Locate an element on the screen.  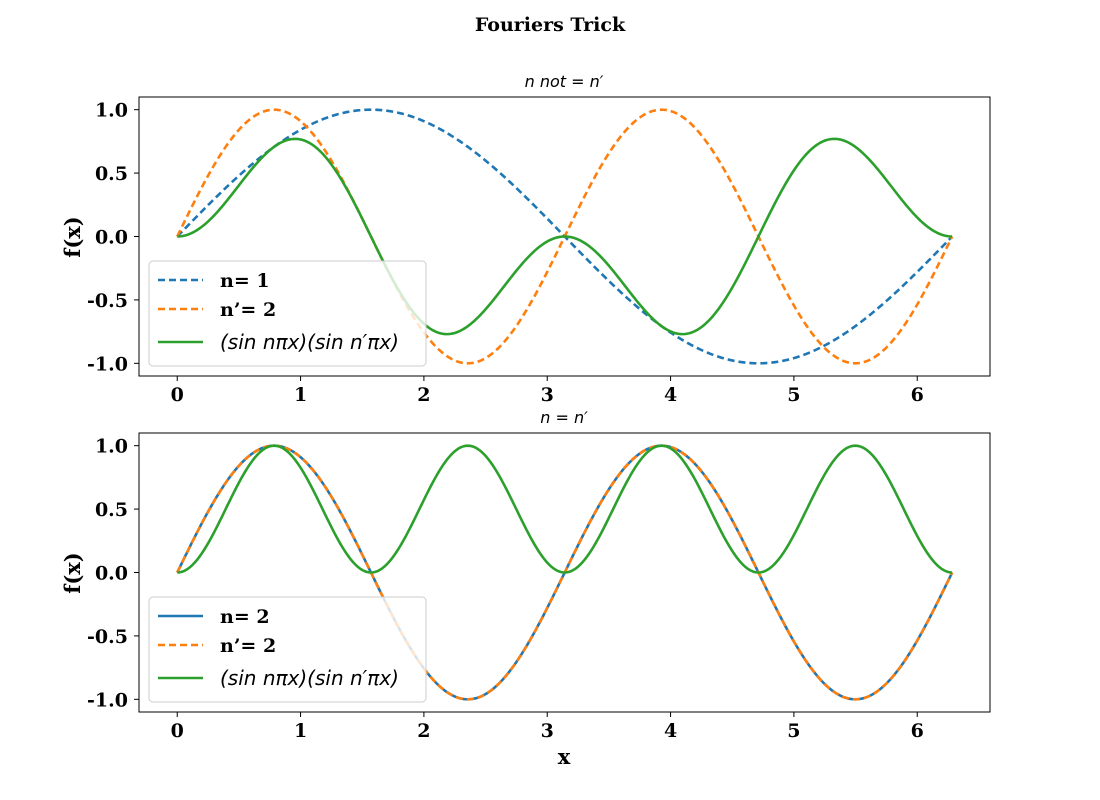
subplot-bottom-ylabel: f(x) is located at coordinates (72, 572).